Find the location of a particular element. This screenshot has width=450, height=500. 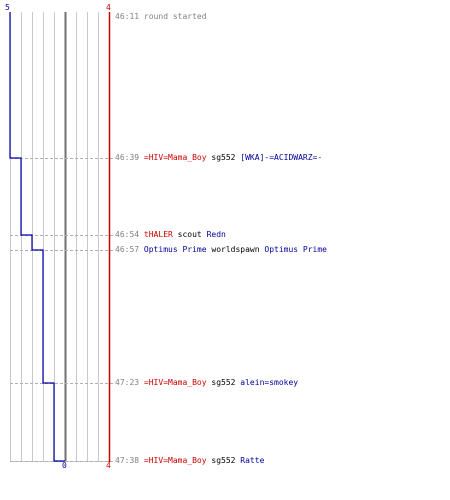

event-time: 47:23 is located at coordinates (127, 382).